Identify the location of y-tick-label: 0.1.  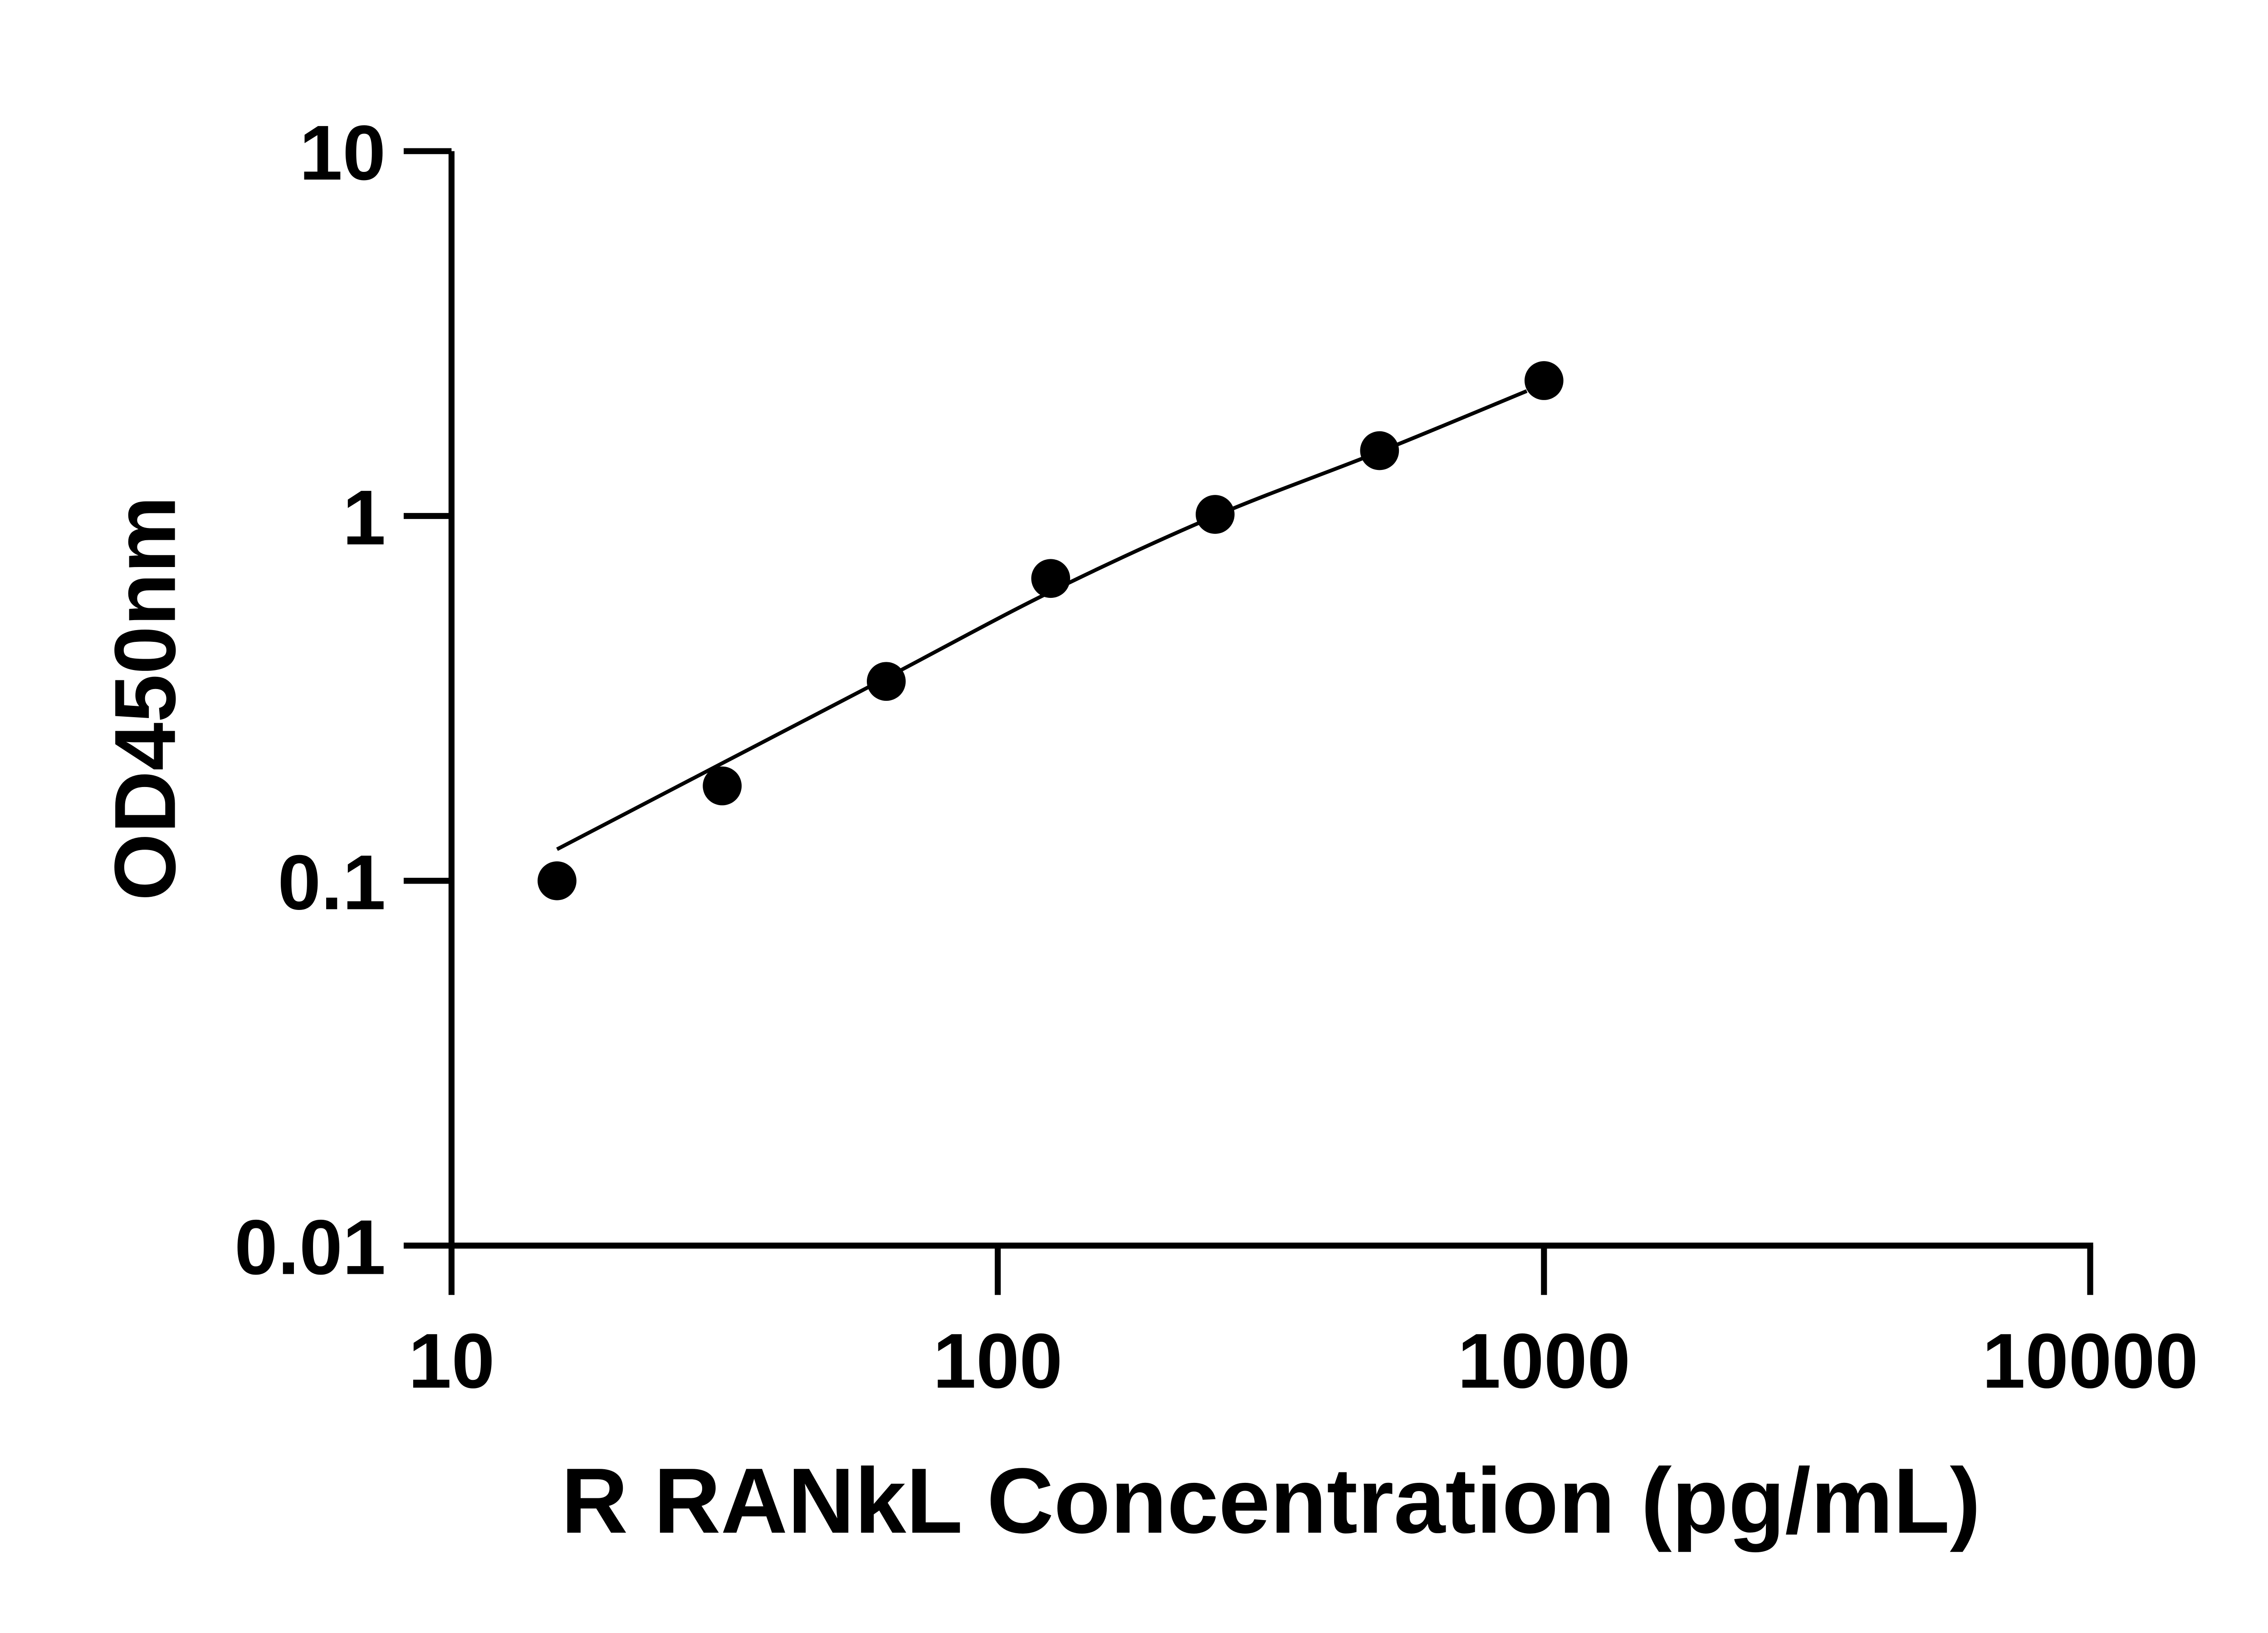
(332, 882).